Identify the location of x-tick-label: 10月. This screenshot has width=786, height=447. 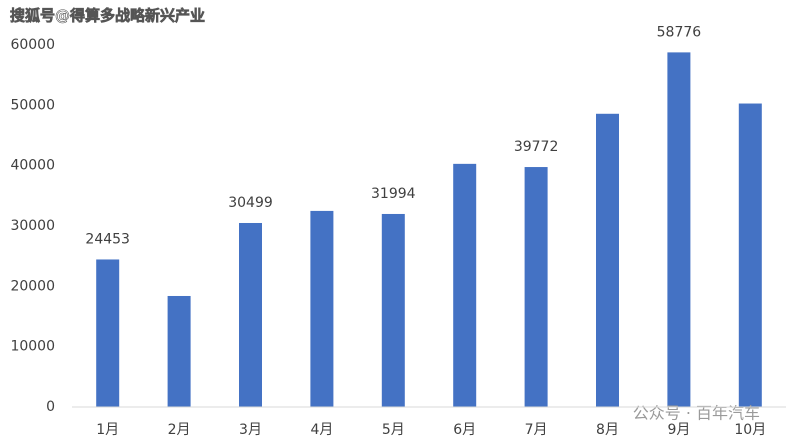
(750, 430).